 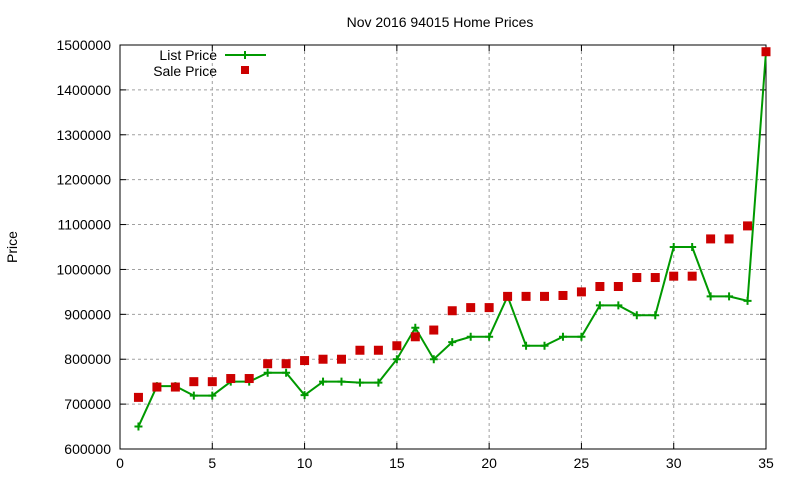 I want to click on x-tick-label: 30, so click(x=674, y=463).